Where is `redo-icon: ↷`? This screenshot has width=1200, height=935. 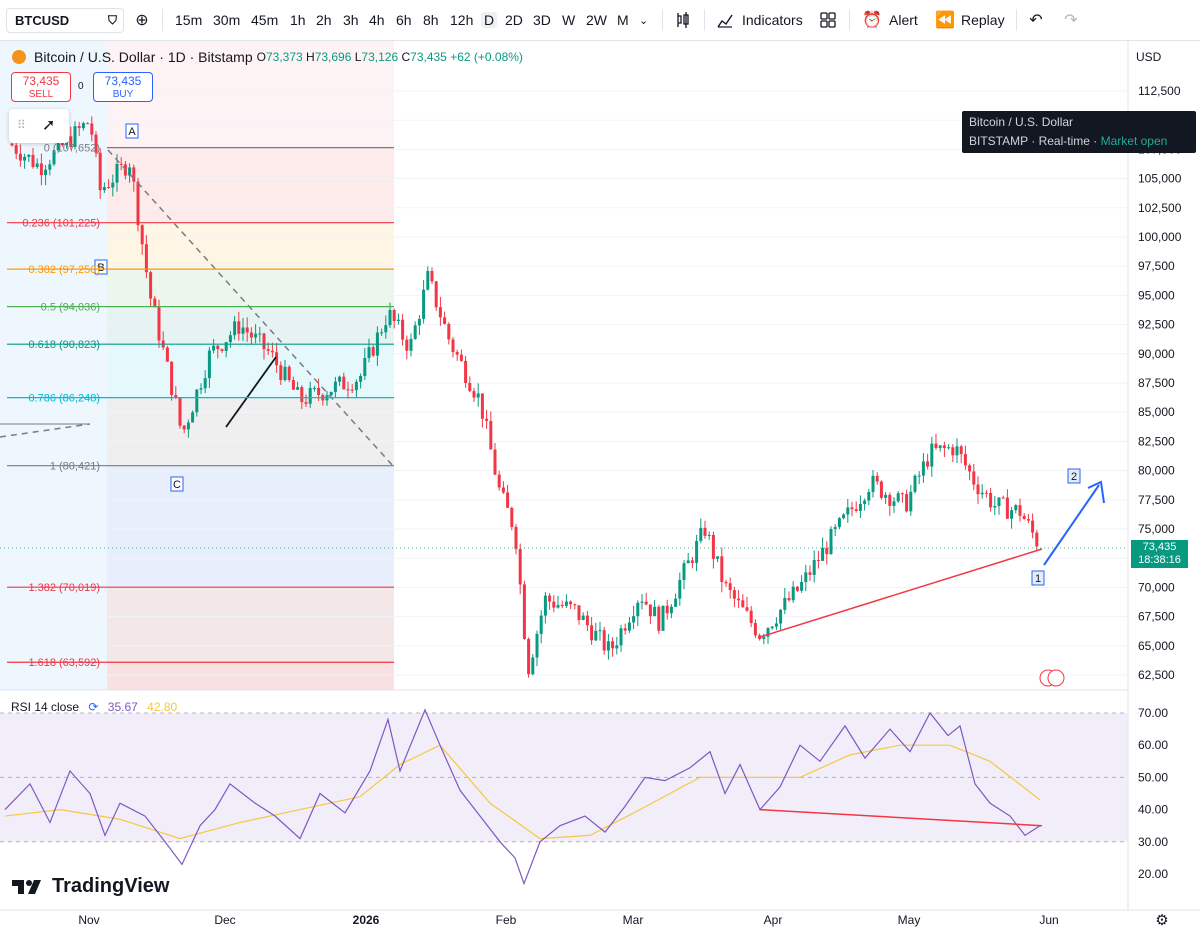
redo-icon: ↷ is located at coordinates (1071, 20).